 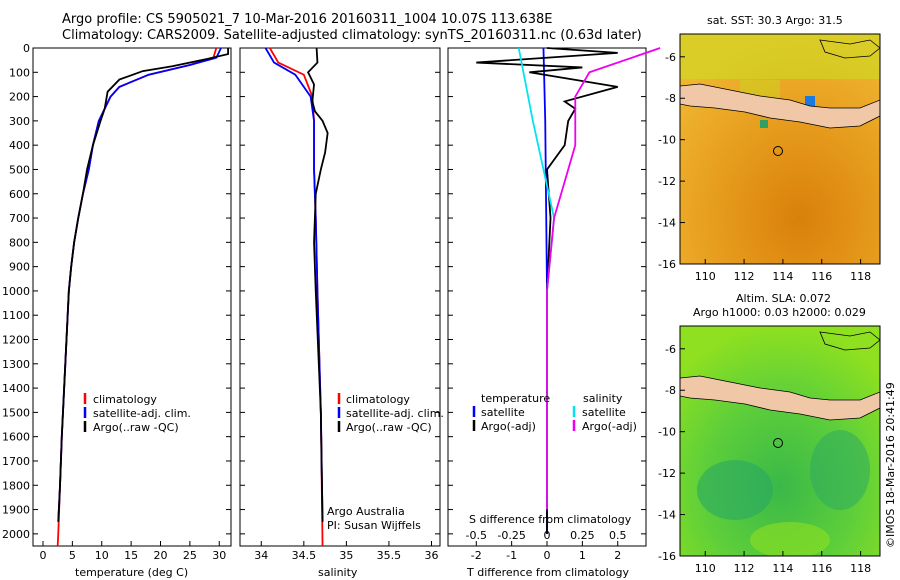 I want to click on xtick-label: 25, so click(x=190, y=555).